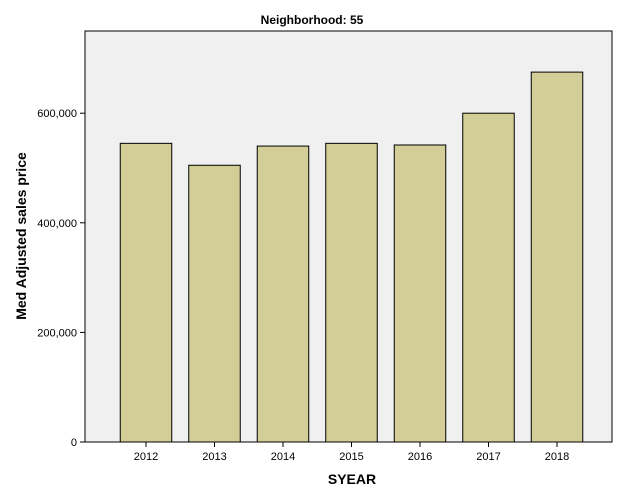 The image size is (625, 500). What do you see at coordinates (57, 224) in the screenshot?
I see `y-tick-label: 400,000` at bounding box center [57, 224].